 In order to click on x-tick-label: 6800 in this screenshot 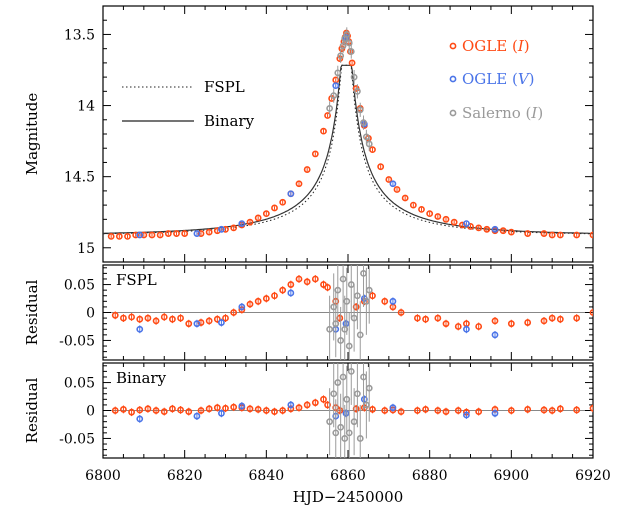, I will do `click(103, 476)`.